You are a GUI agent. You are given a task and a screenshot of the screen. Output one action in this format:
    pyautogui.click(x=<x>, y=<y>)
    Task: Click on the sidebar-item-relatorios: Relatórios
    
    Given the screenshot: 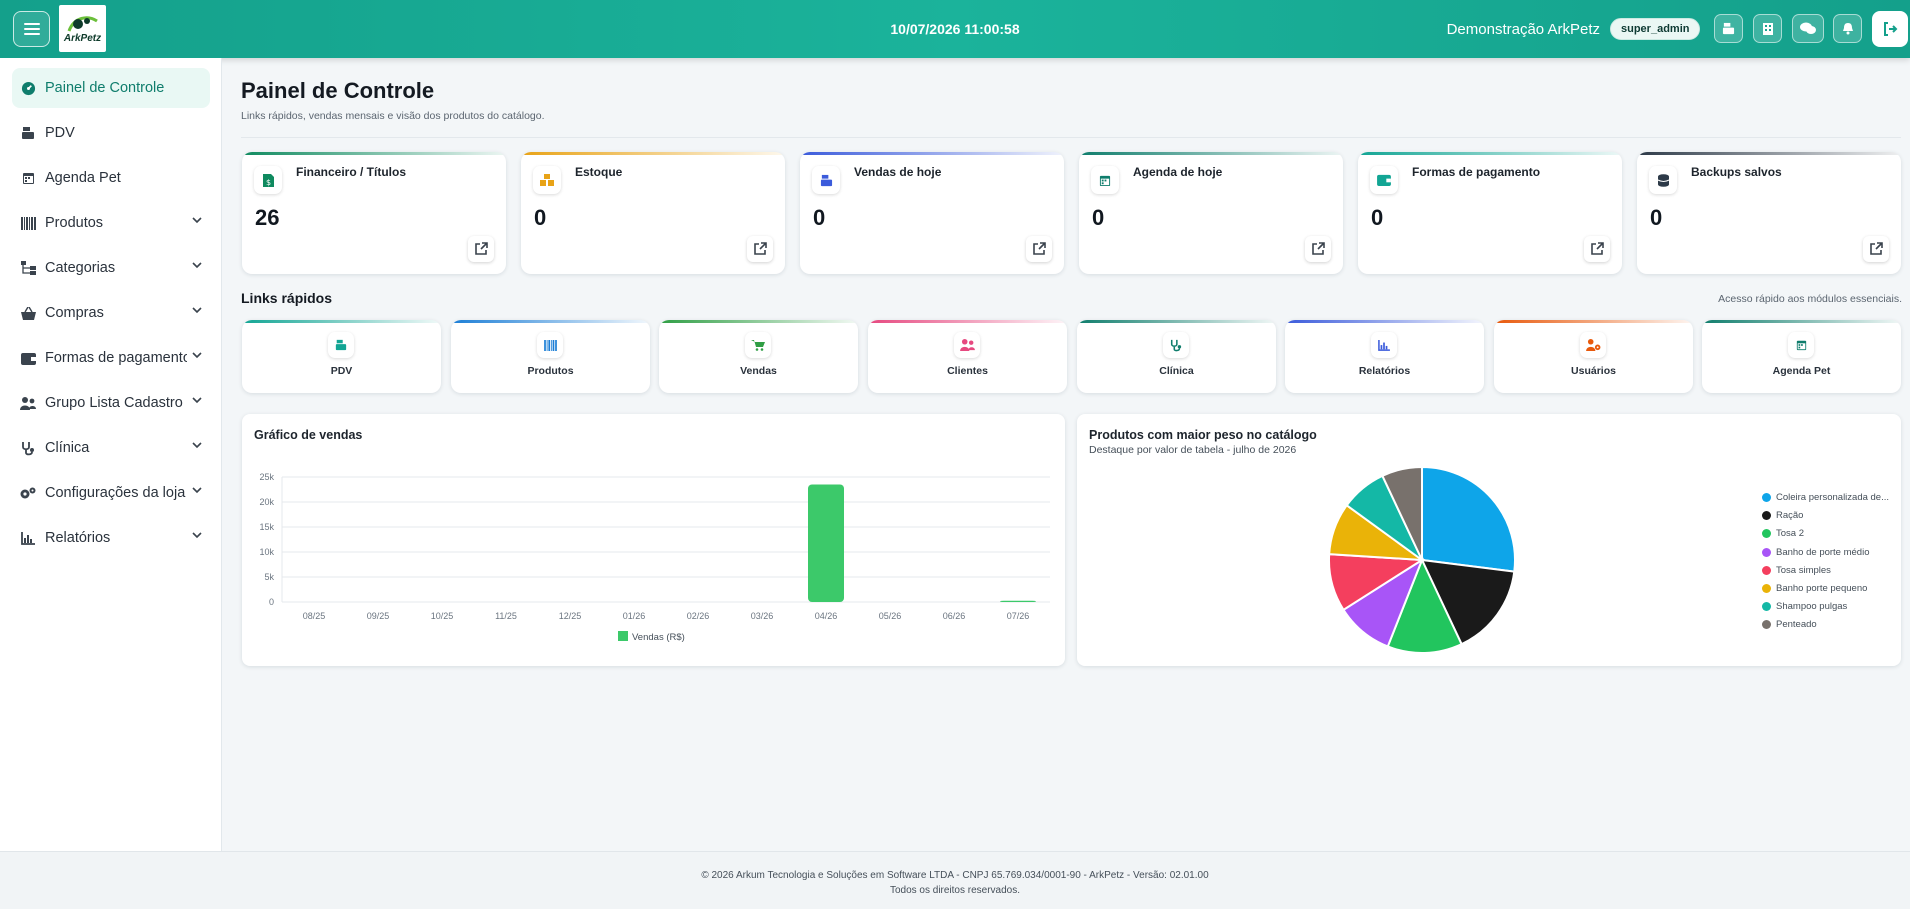 What is the action you would take?
    pyautogui.click(x=111, y=538)
    